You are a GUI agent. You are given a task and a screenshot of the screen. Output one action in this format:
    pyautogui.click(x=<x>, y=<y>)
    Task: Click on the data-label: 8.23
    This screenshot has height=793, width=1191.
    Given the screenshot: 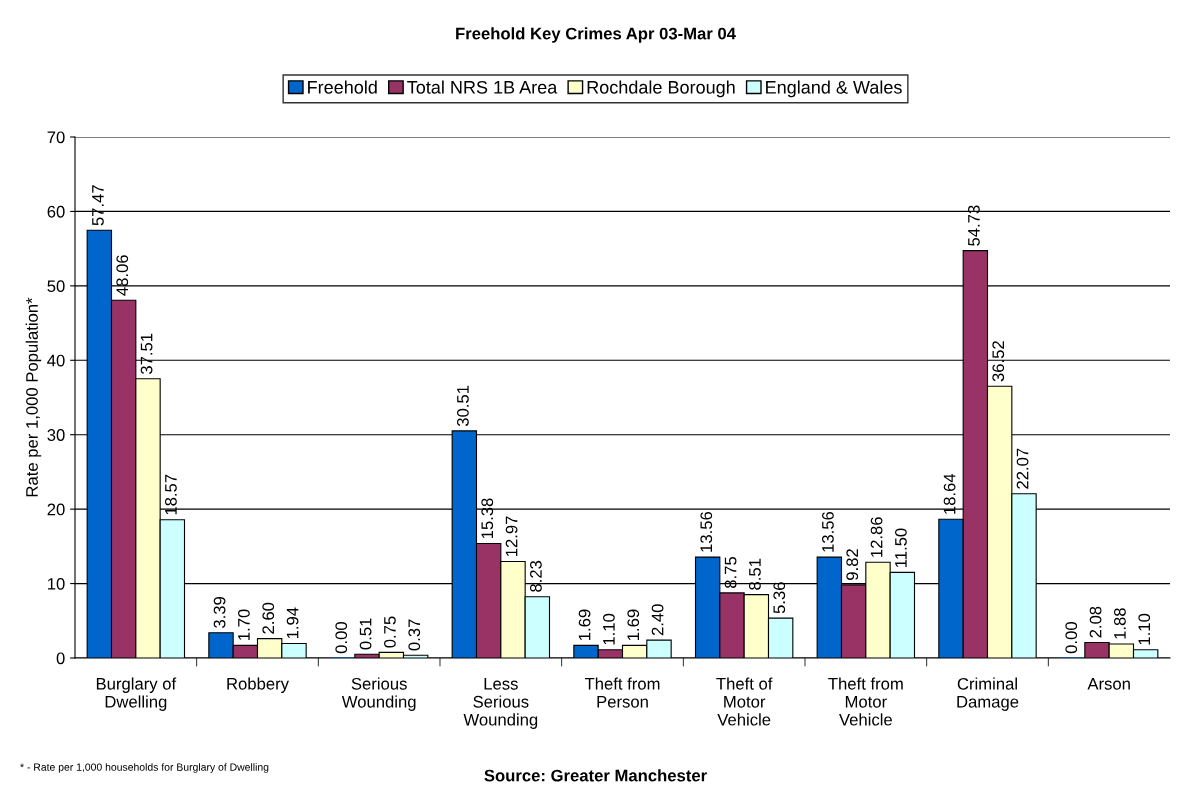 What is the action you would take?
    pyautogui.click(x=536, y=576)
    